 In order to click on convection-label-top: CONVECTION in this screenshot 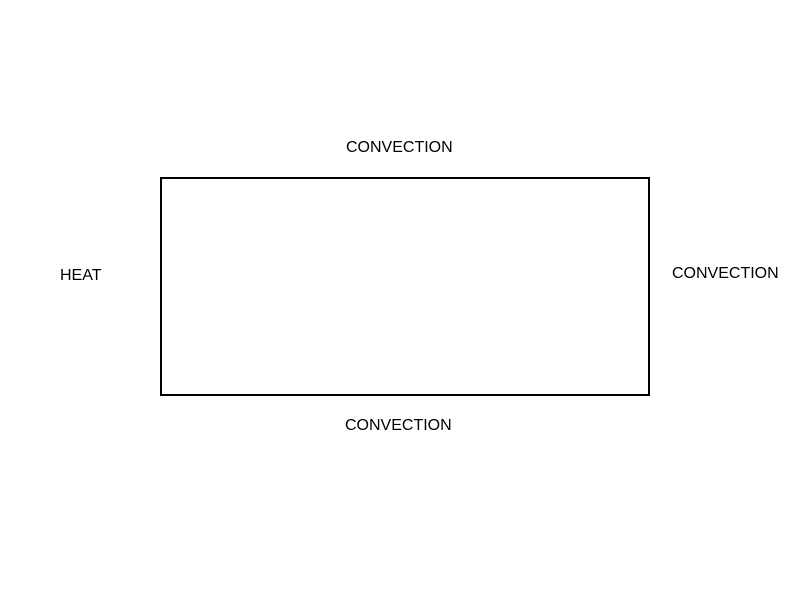, I will do `click(399, 147)`.